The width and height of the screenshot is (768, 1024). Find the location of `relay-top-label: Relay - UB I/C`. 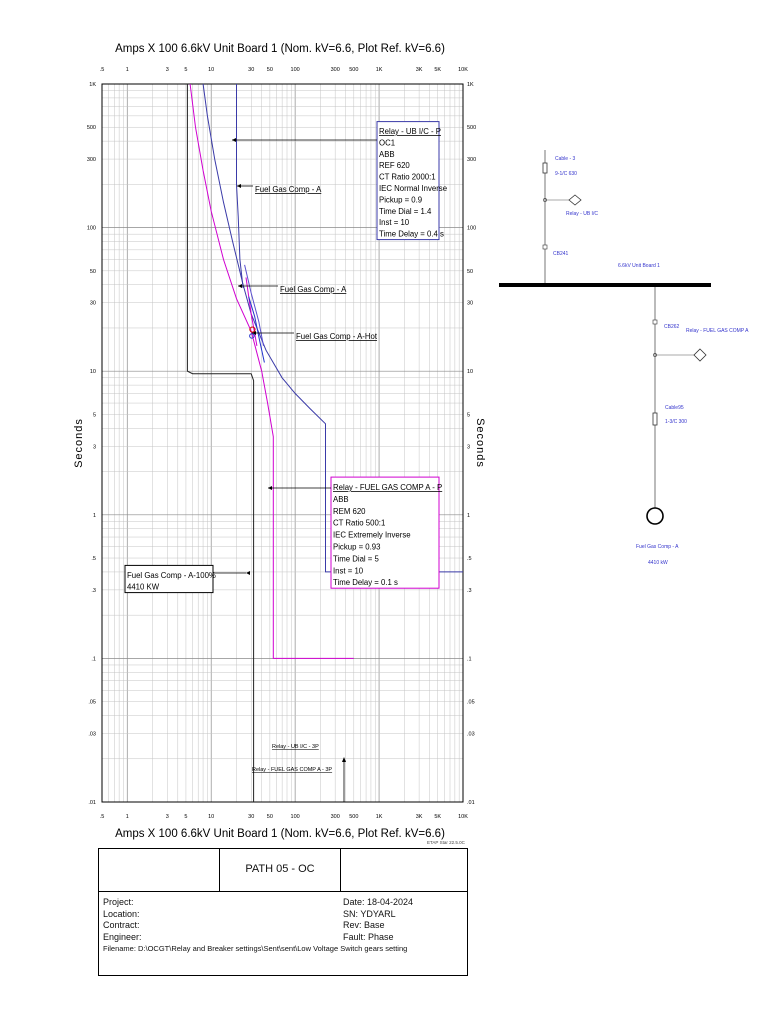

relay-top-label: Relay - UB I/C is located at coordinates (582, 214).